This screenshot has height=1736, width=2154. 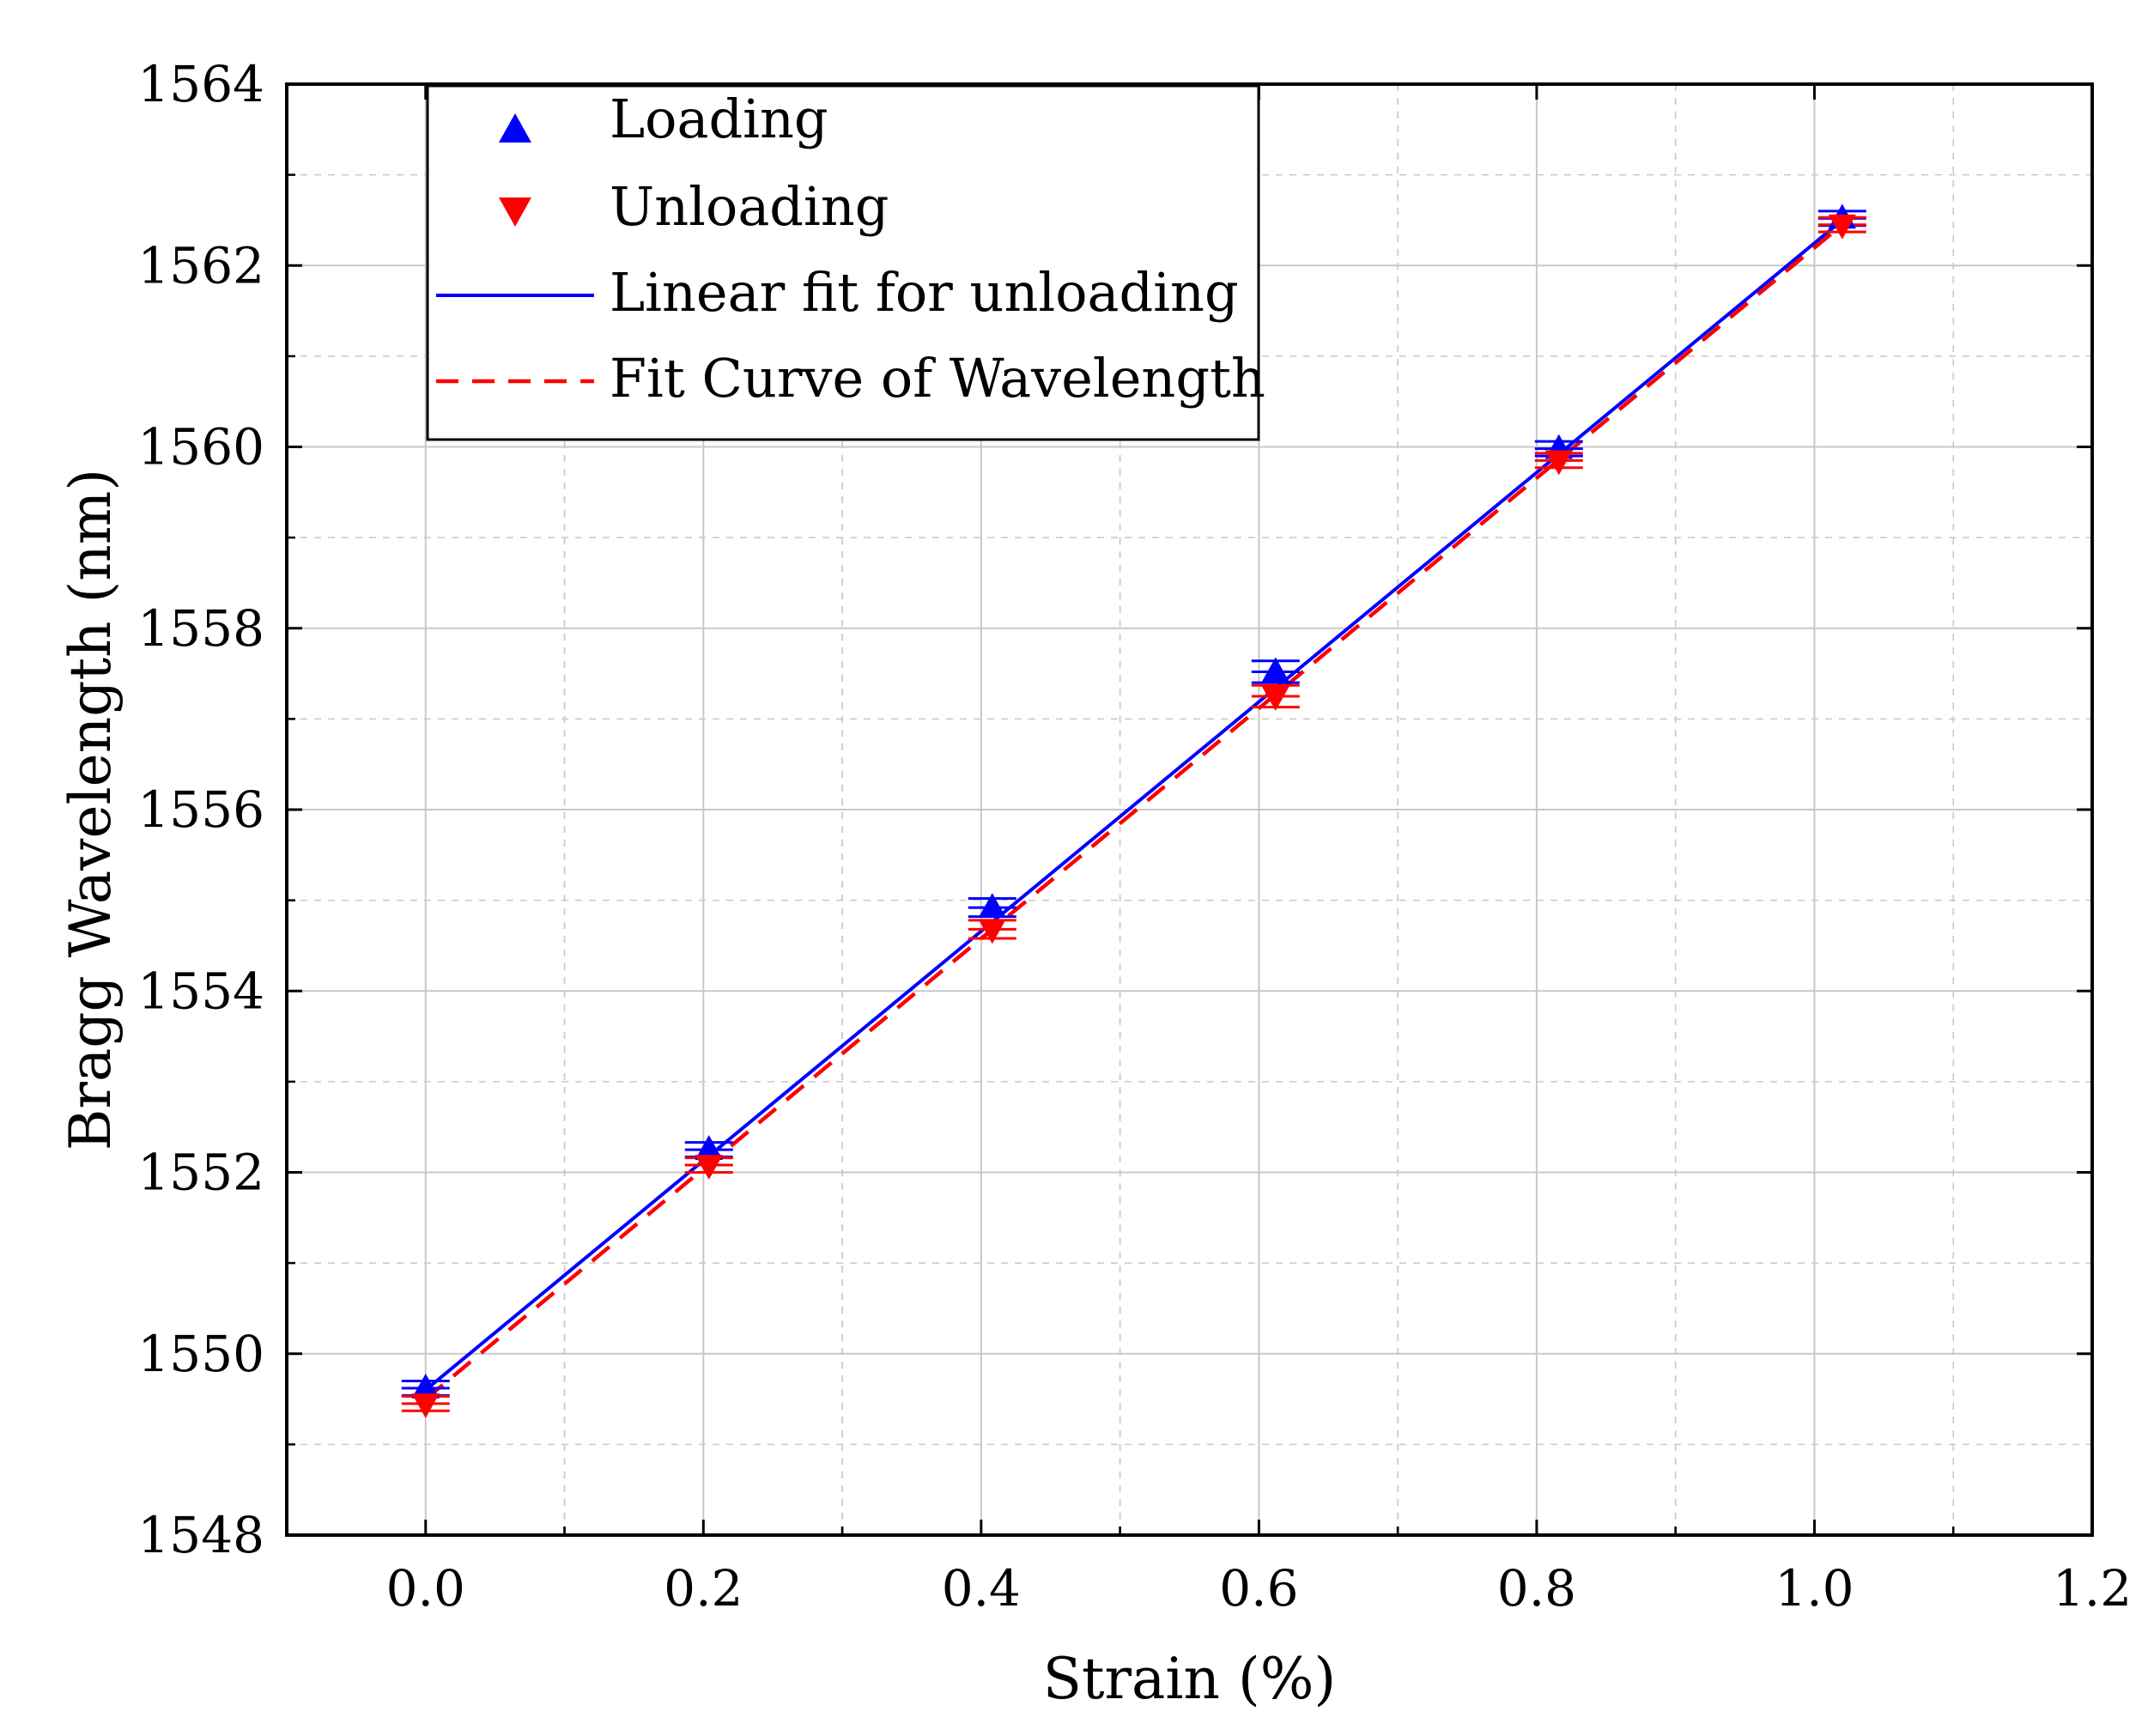 What do you see at coordinates (1189, 1679) in the screenshot?
I see `x-axis-title: Strain (%)` at bounding box center [1189, 1679].